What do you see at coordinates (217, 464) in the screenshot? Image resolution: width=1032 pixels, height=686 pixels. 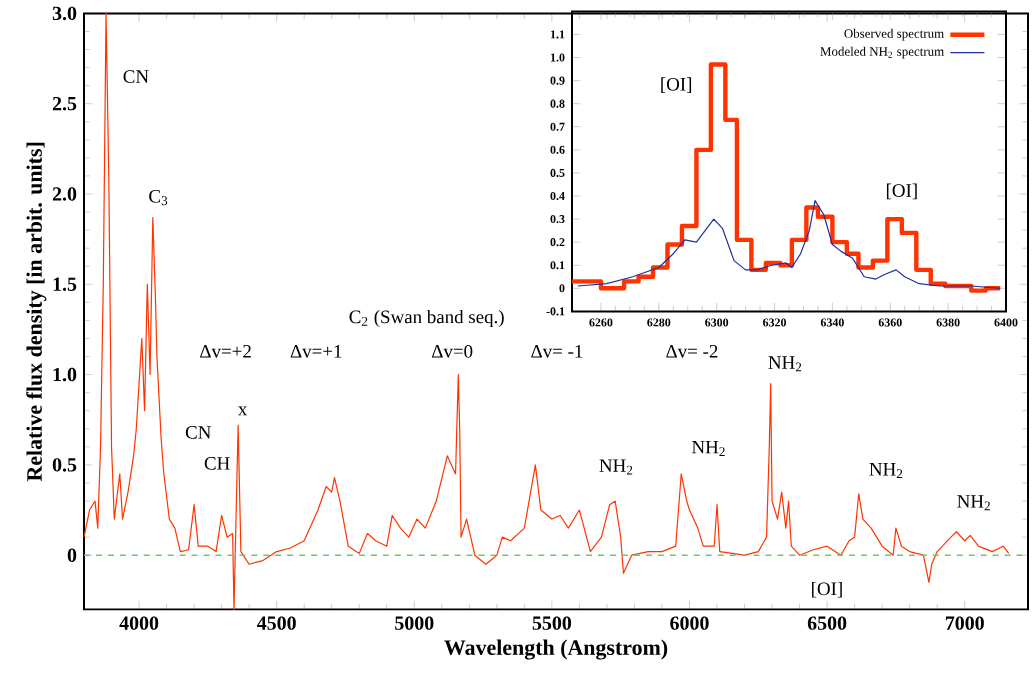 I see `annotation: CH` at bounding box center [217, 464].